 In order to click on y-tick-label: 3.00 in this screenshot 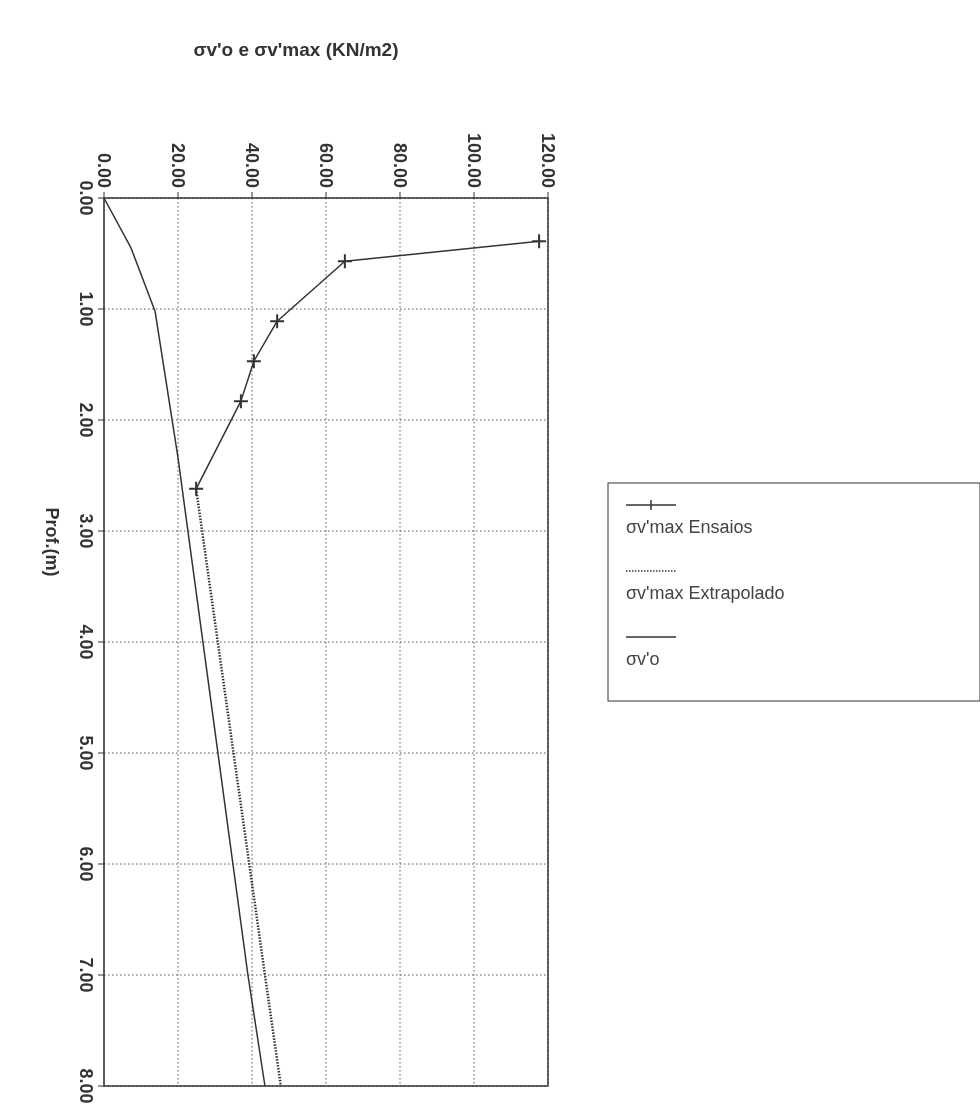, I will do `click(86, 531)`.